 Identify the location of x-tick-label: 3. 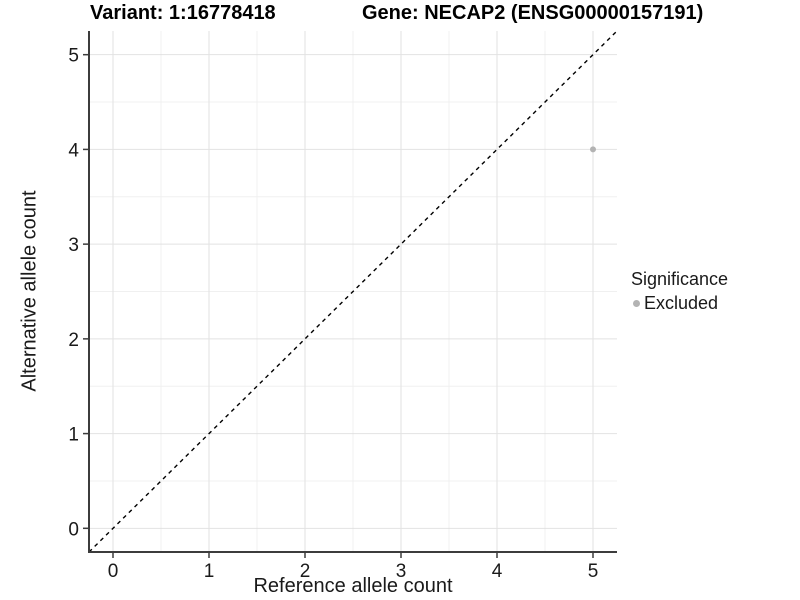
(401, 571).